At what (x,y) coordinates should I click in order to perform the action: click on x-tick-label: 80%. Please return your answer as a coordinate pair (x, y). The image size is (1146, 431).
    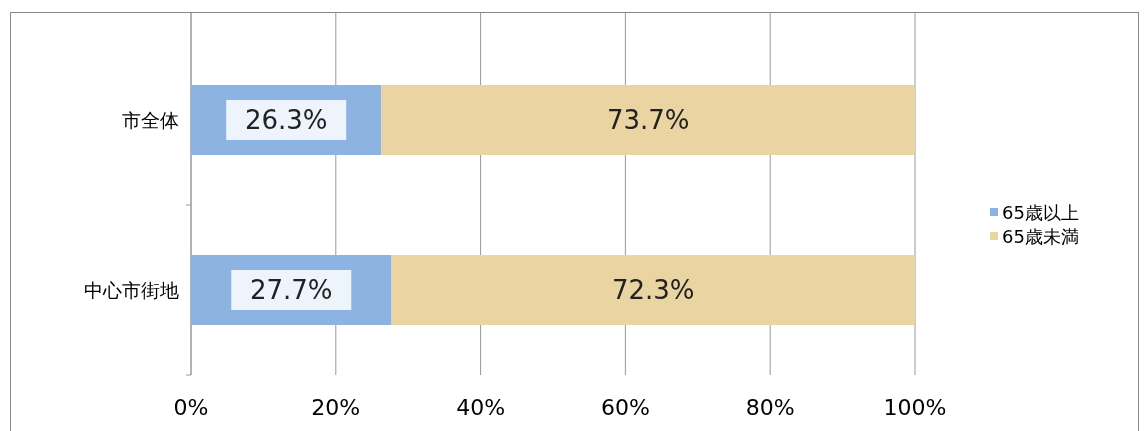
    Looking at the image, I should click on (770, 407).